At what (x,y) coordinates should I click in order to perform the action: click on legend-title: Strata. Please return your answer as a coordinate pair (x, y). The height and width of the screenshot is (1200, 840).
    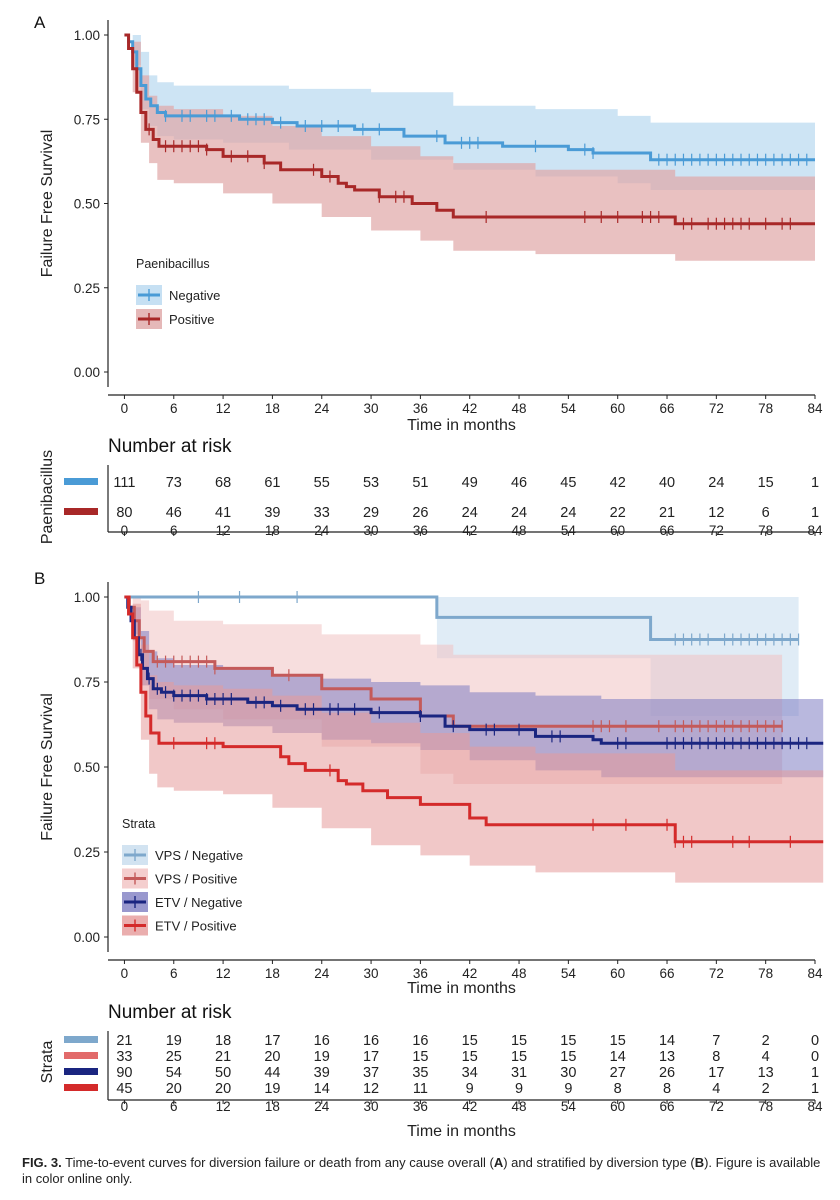
    Looking at the image, I should click on (138, 824).